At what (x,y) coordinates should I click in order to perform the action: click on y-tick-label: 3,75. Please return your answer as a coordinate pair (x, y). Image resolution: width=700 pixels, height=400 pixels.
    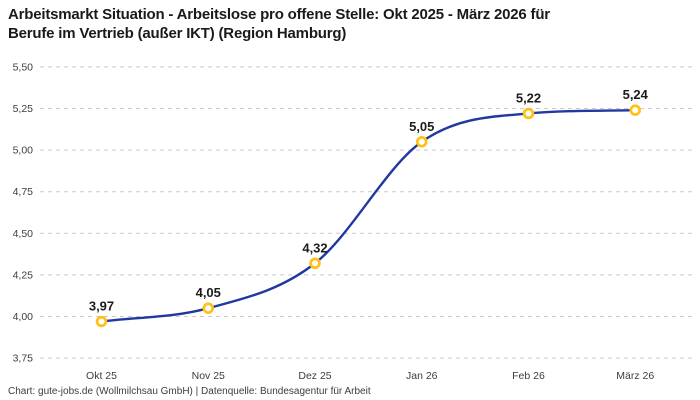
    Looking at the image, I should click on (23, 359).